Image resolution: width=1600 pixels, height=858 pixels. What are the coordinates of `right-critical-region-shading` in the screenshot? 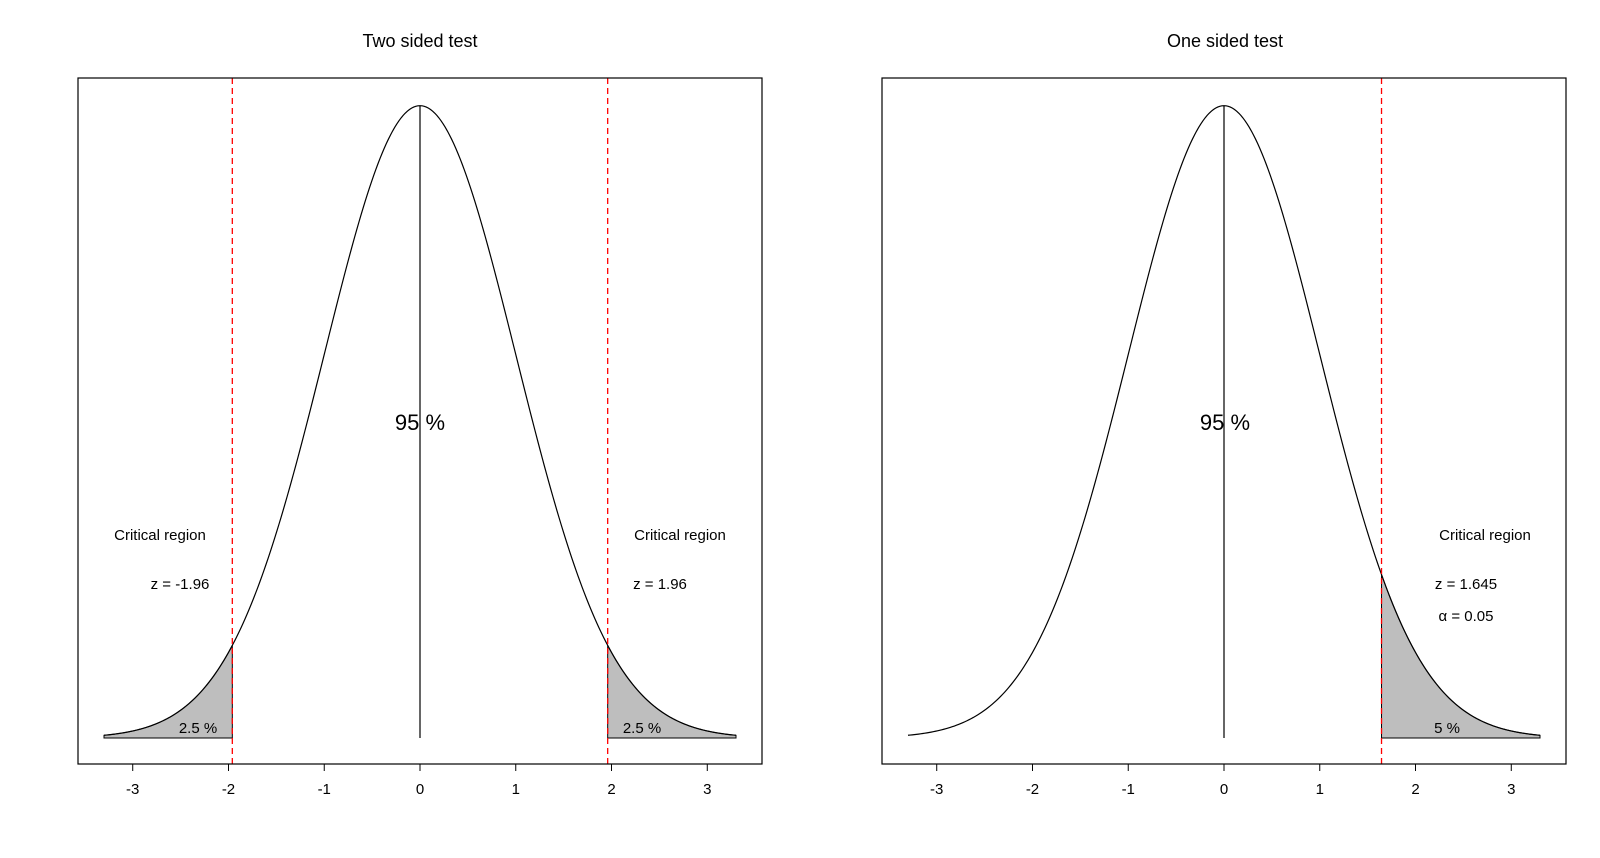 It's located at (1461, 656).